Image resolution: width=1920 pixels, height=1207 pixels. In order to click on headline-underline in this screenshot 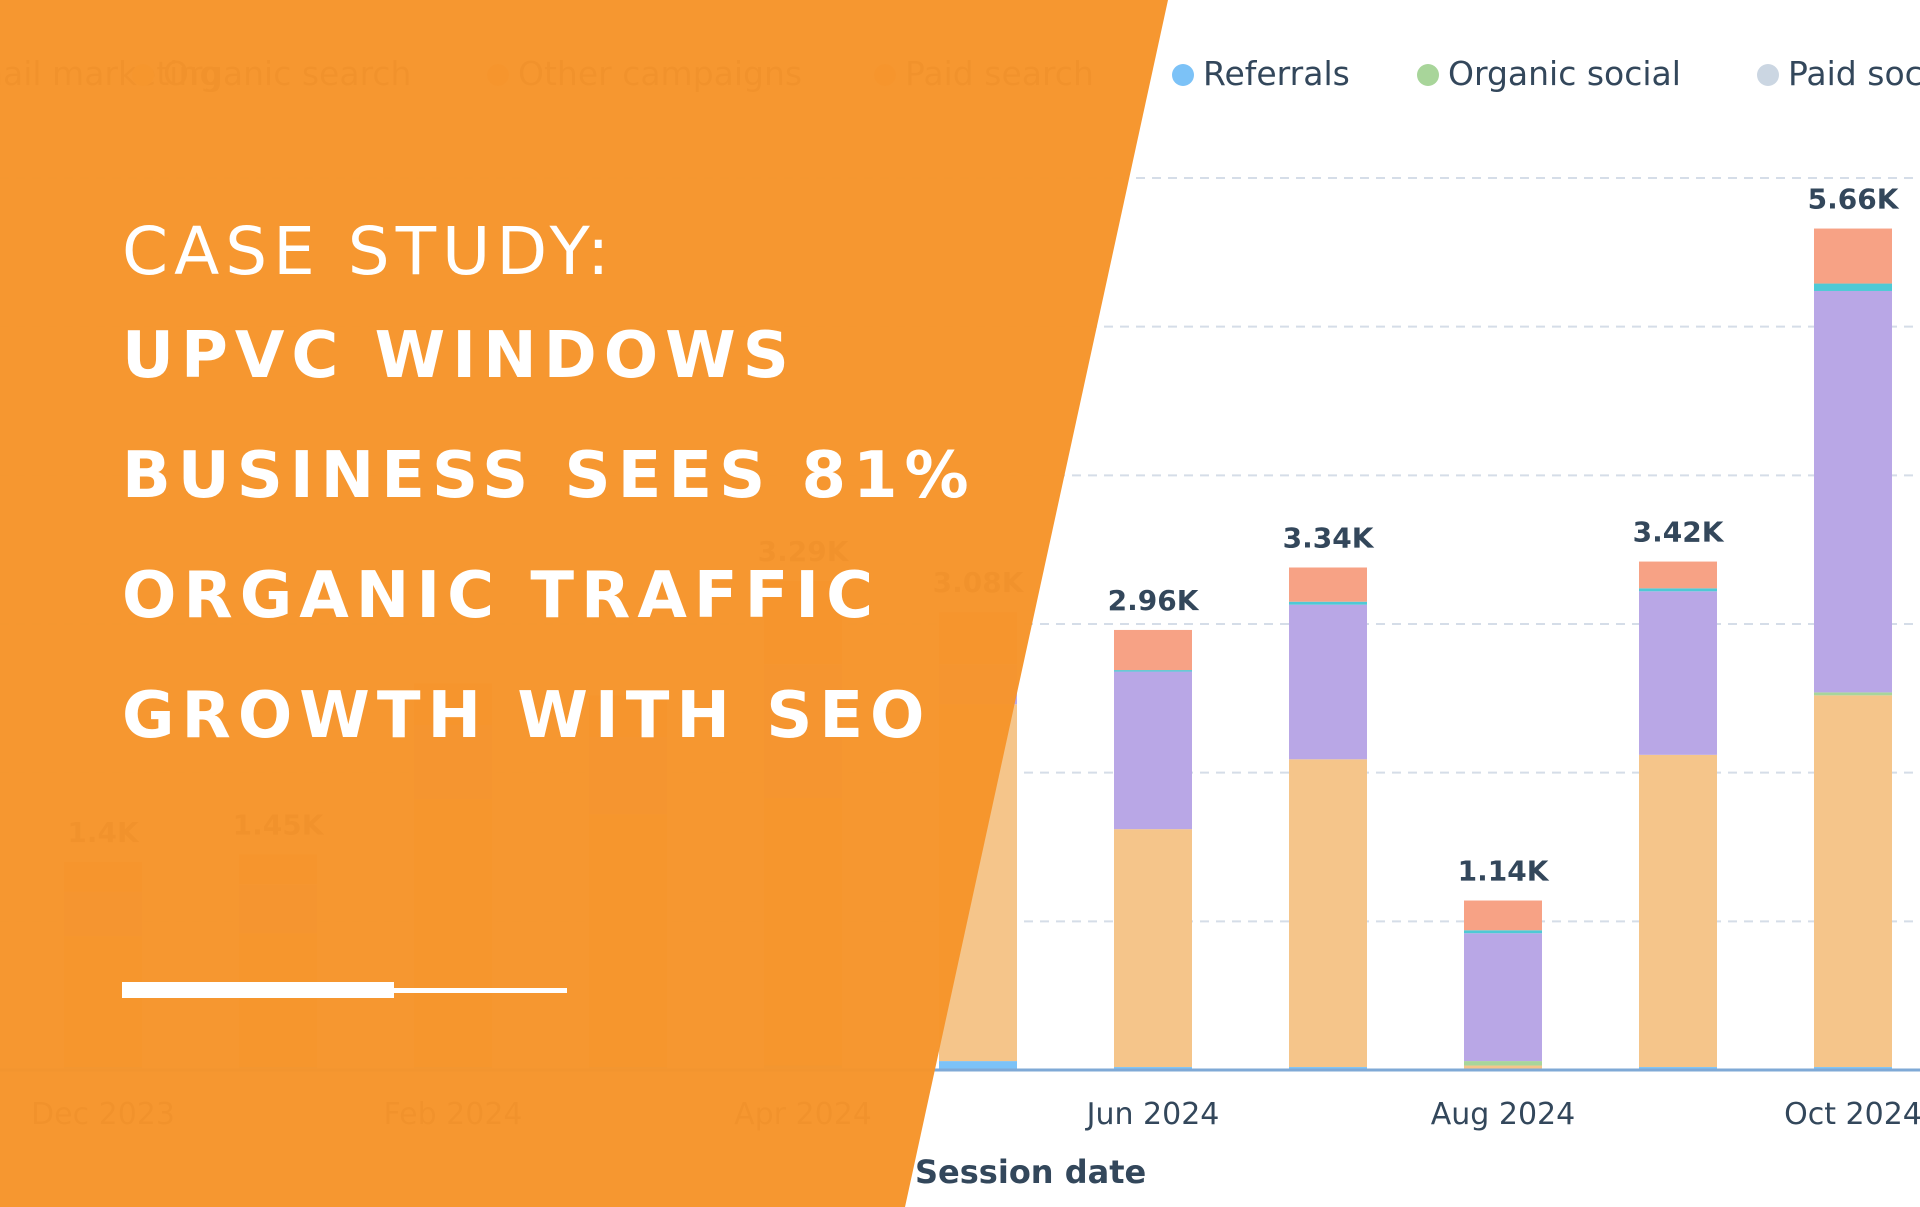, I will do `click(344, 990)`.